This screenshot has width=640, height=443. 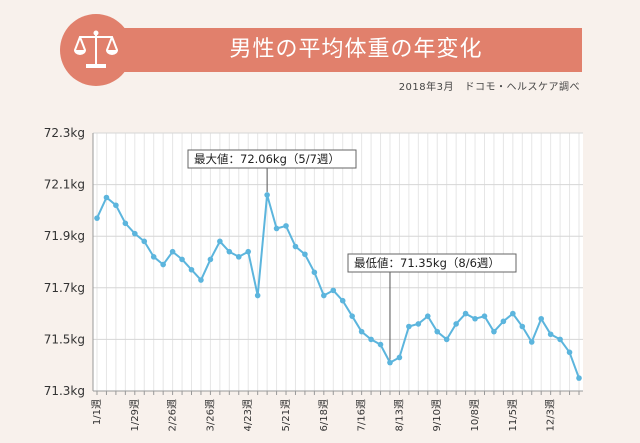 What do you see at coordinates (64, 236) in the screenshot?
I see `y-tick-label: 71.9kg` at bounding box center [64, 236].